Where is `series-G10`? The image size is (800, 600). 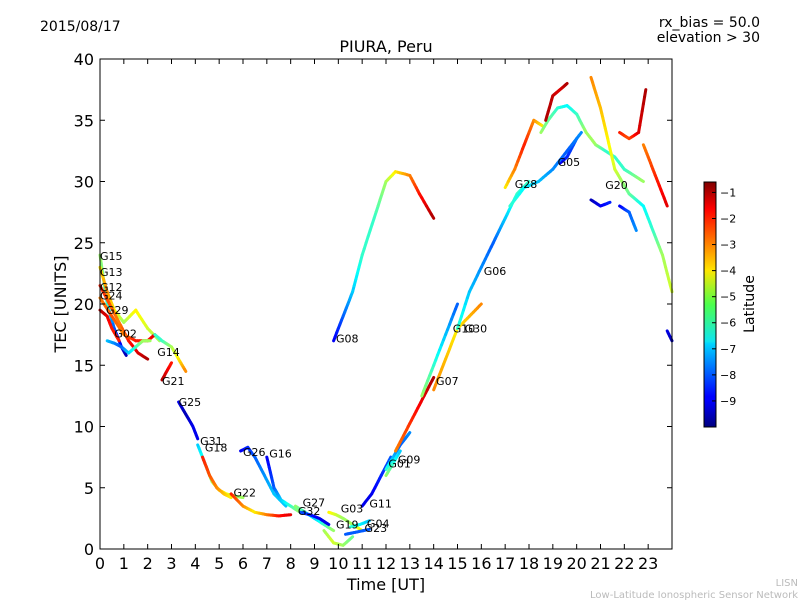
series-G10 is located at coordinates (439, 350).